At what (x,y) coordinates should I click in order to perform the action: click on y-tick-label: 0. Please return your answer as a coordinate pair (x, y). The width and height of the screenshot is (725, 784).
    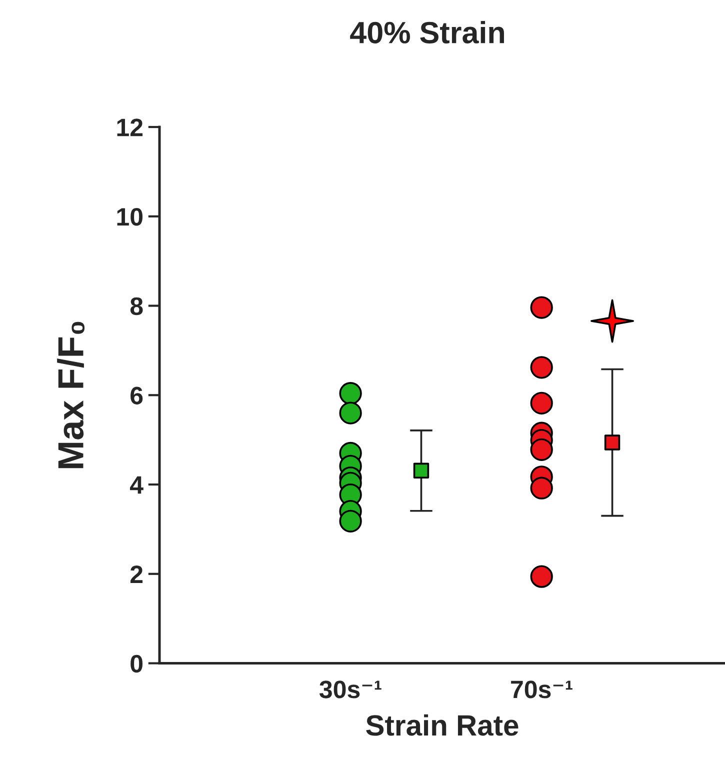
    Looking at the image, I should click on (136, 663).